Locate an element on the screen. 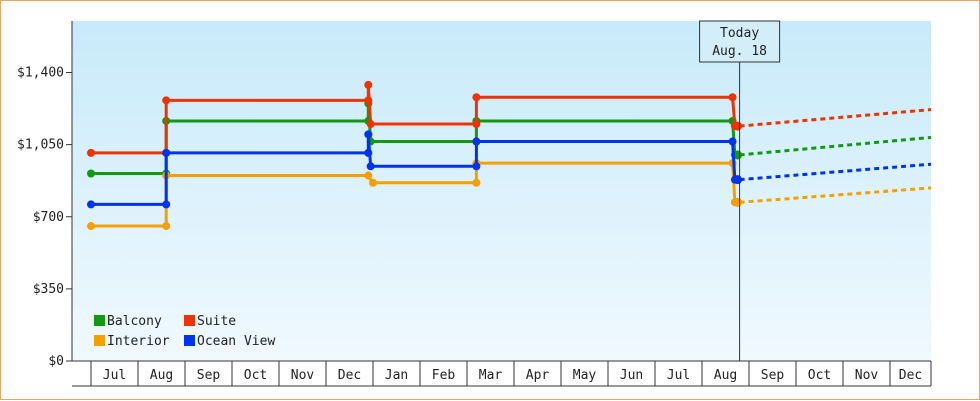 This screenshot has height=401, width=980. legend-item: Suite is located at coordinates (210, 321).